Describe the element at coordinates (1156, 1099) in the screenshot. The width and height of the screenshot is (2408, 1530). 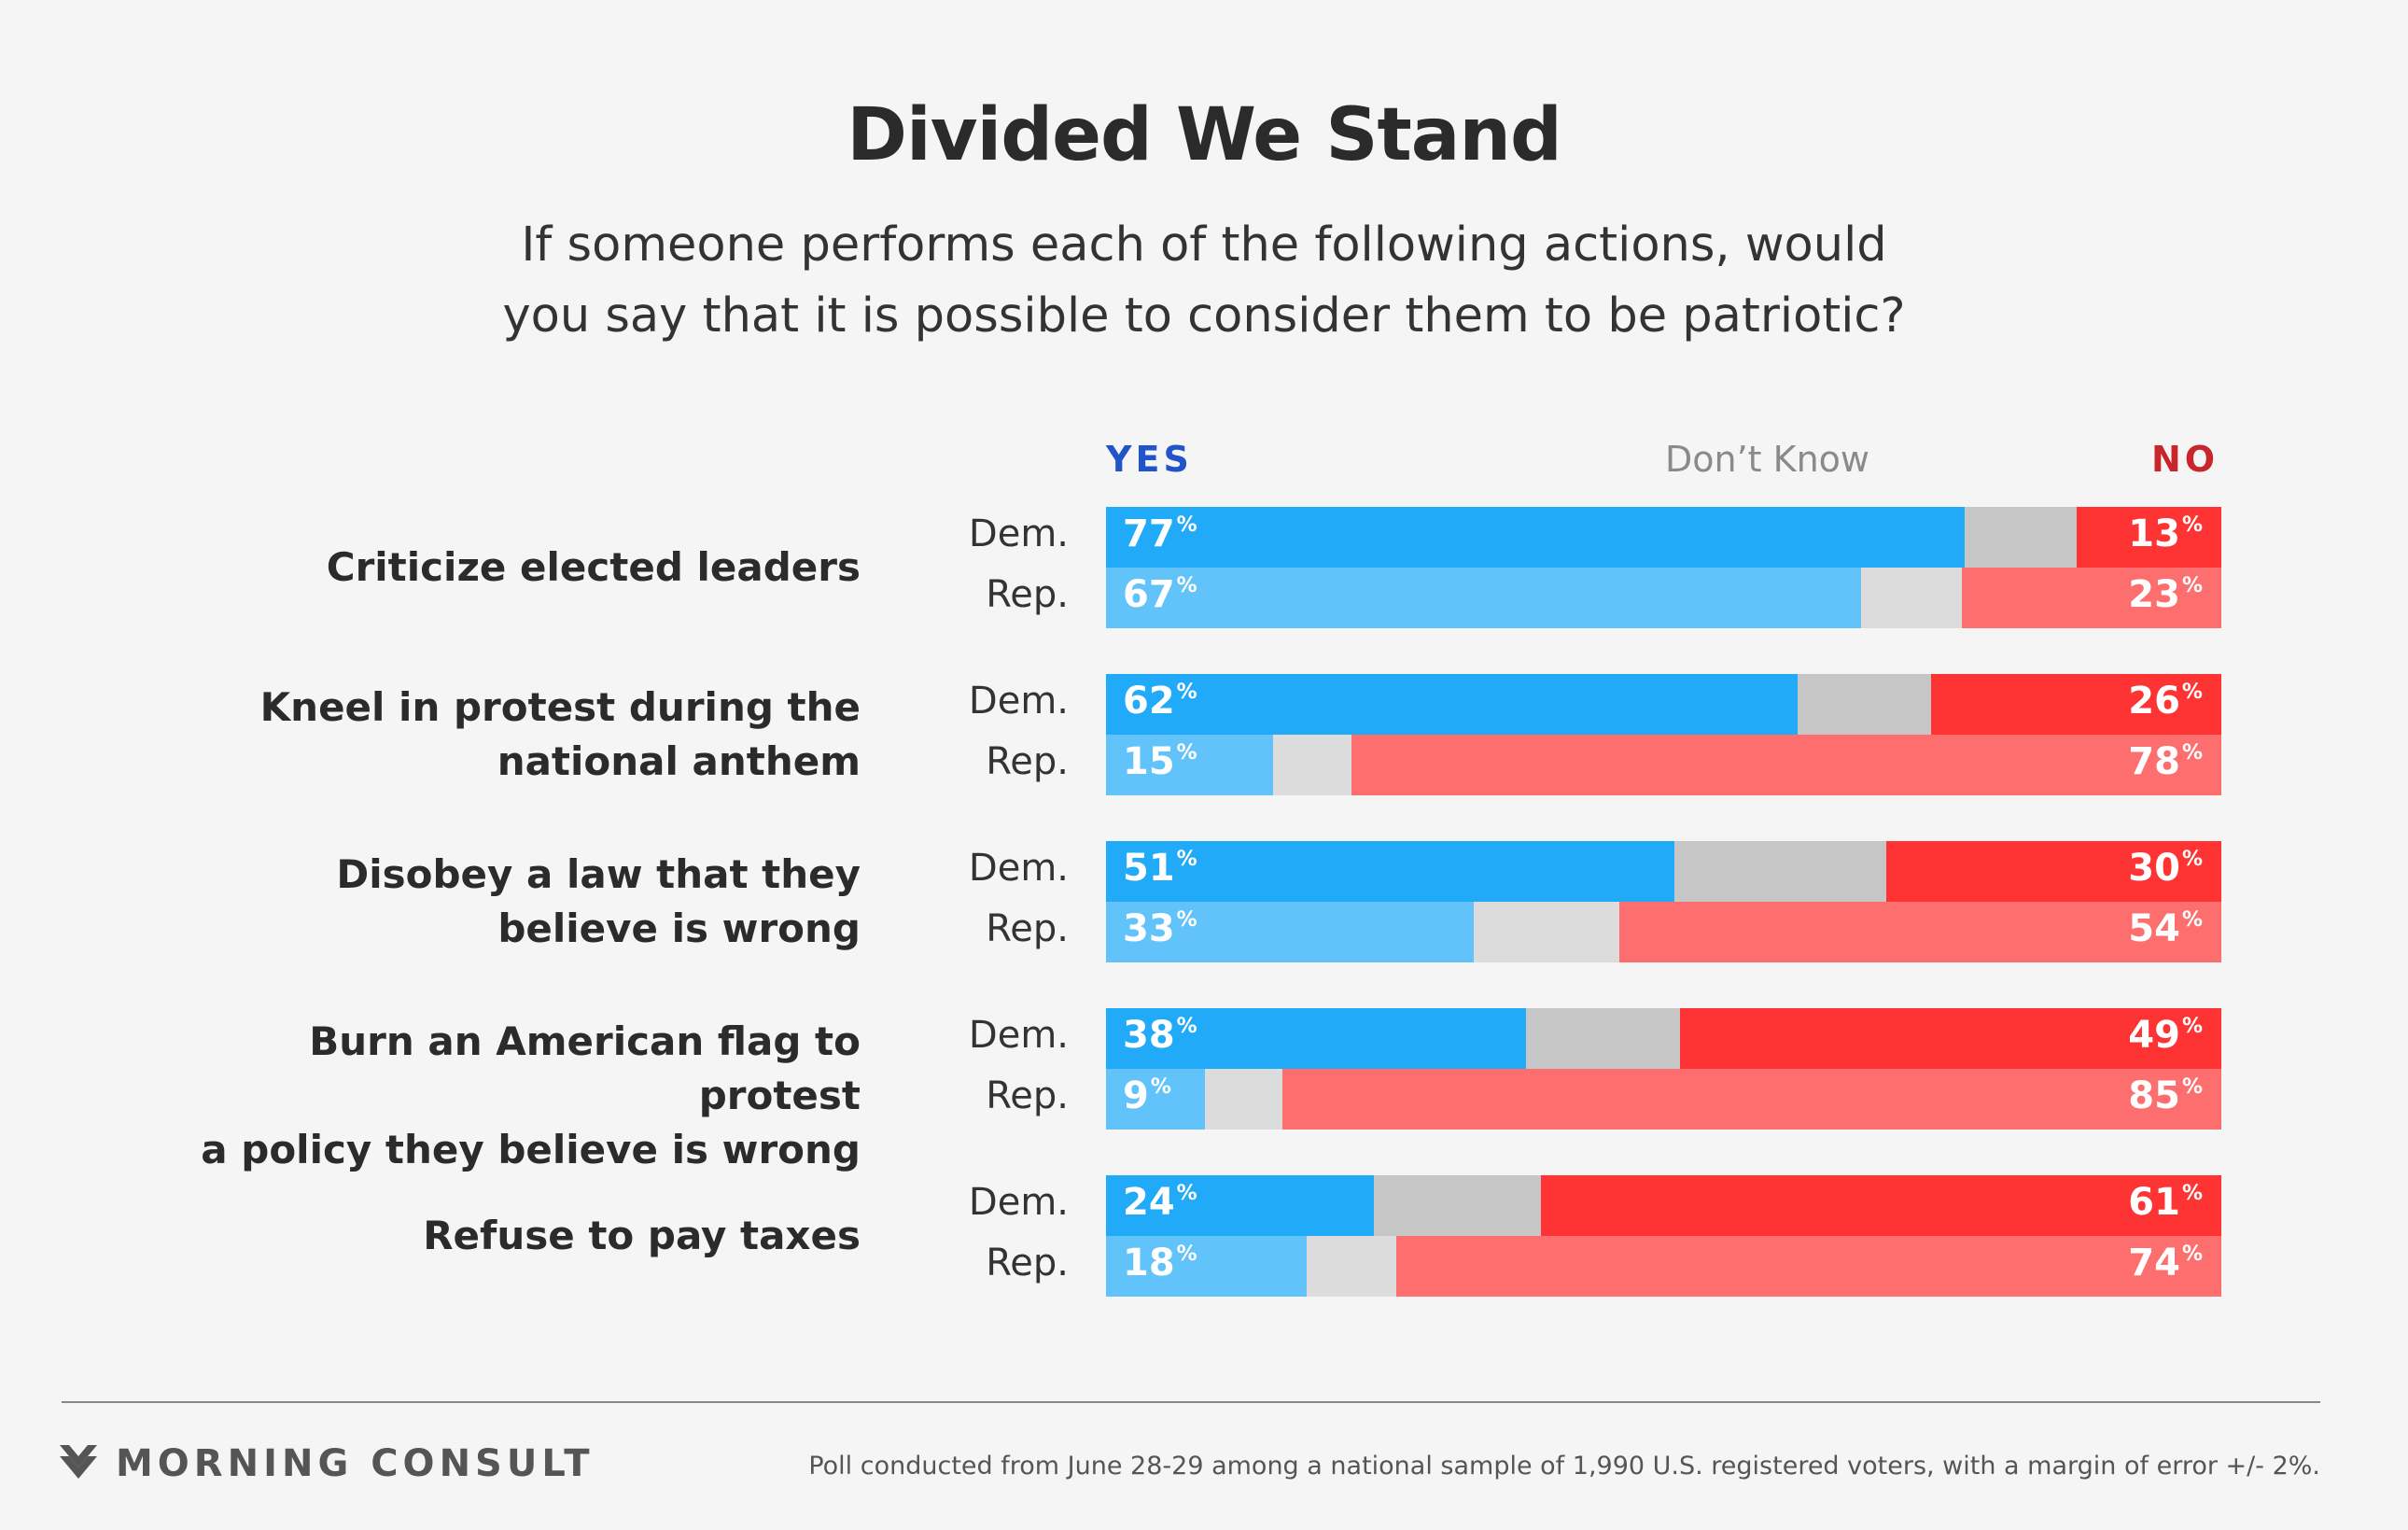
I see `bar-segment-yes: 9%` at that location.